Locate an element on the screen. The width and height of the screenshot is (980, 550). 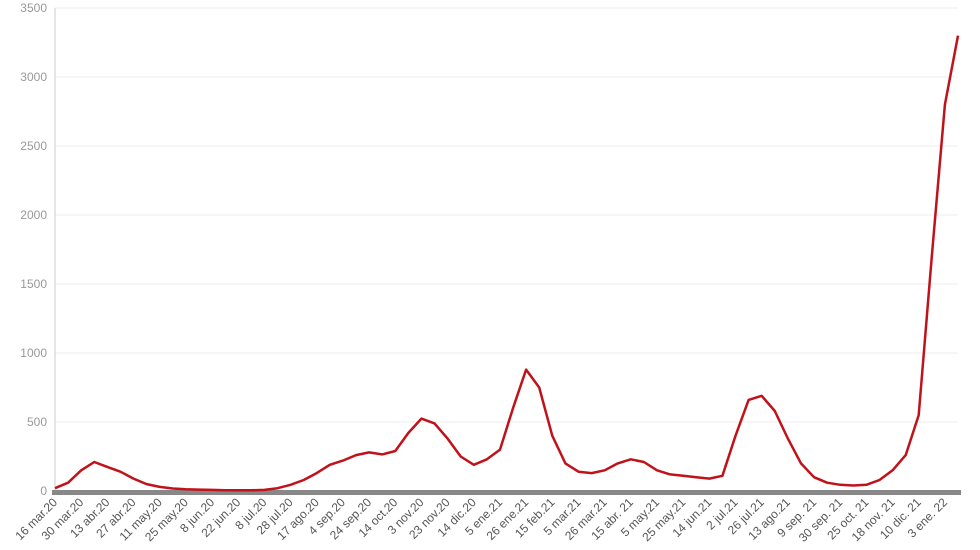
y-tick-label: 1500 is located at coordinates (33, 284).